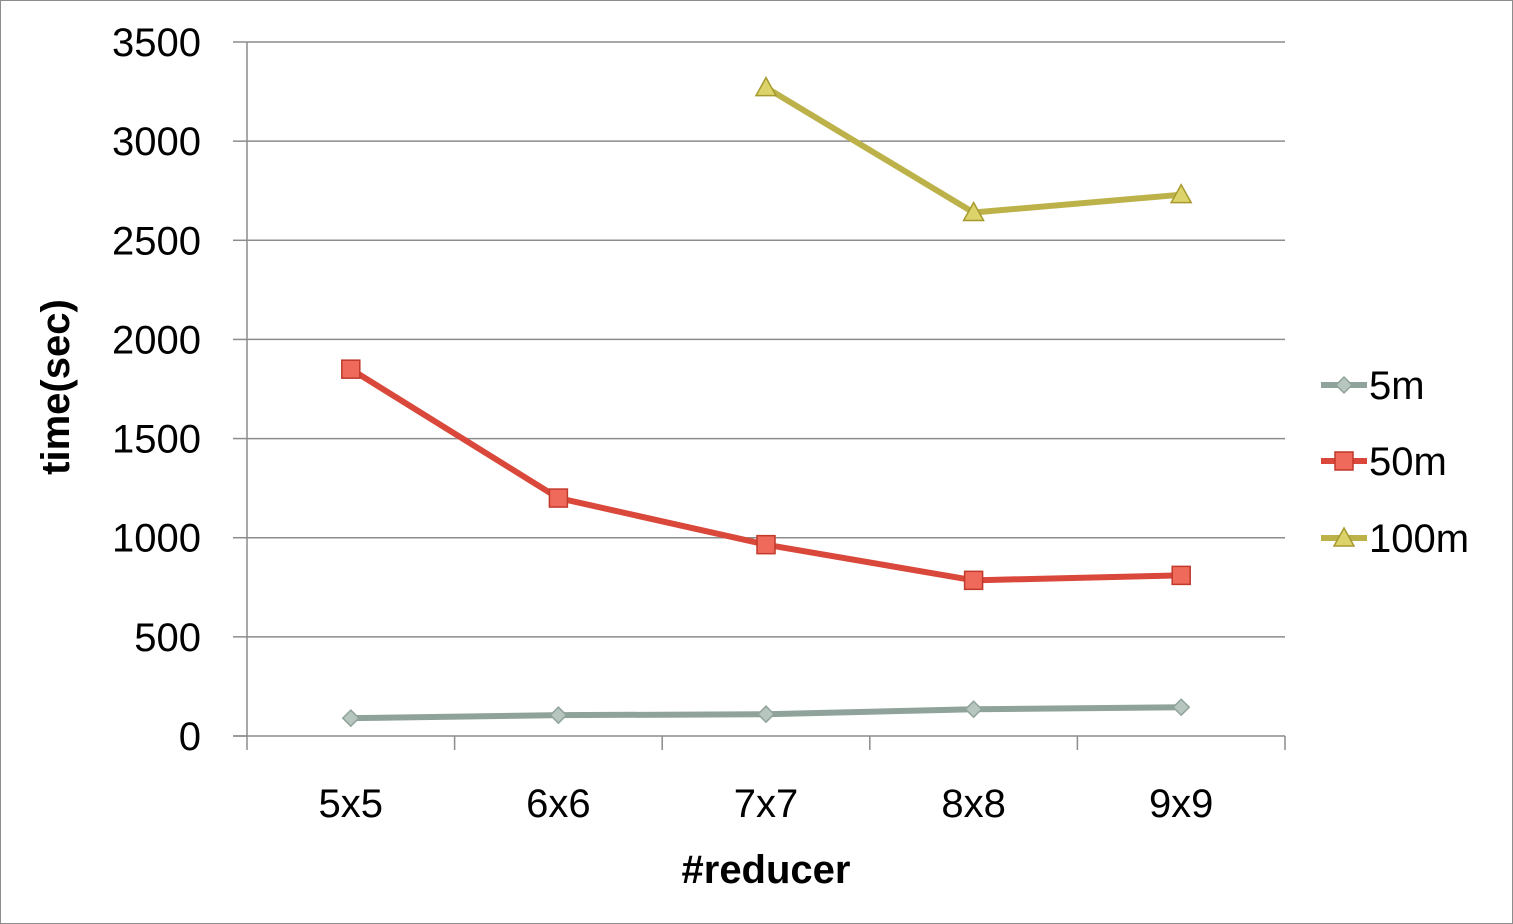 The image size is (1513, 924). What do you see at coordinates (156, 340) in the screenshot?
I see `y-tick-label: 2000` at bounding box center [156, 340].